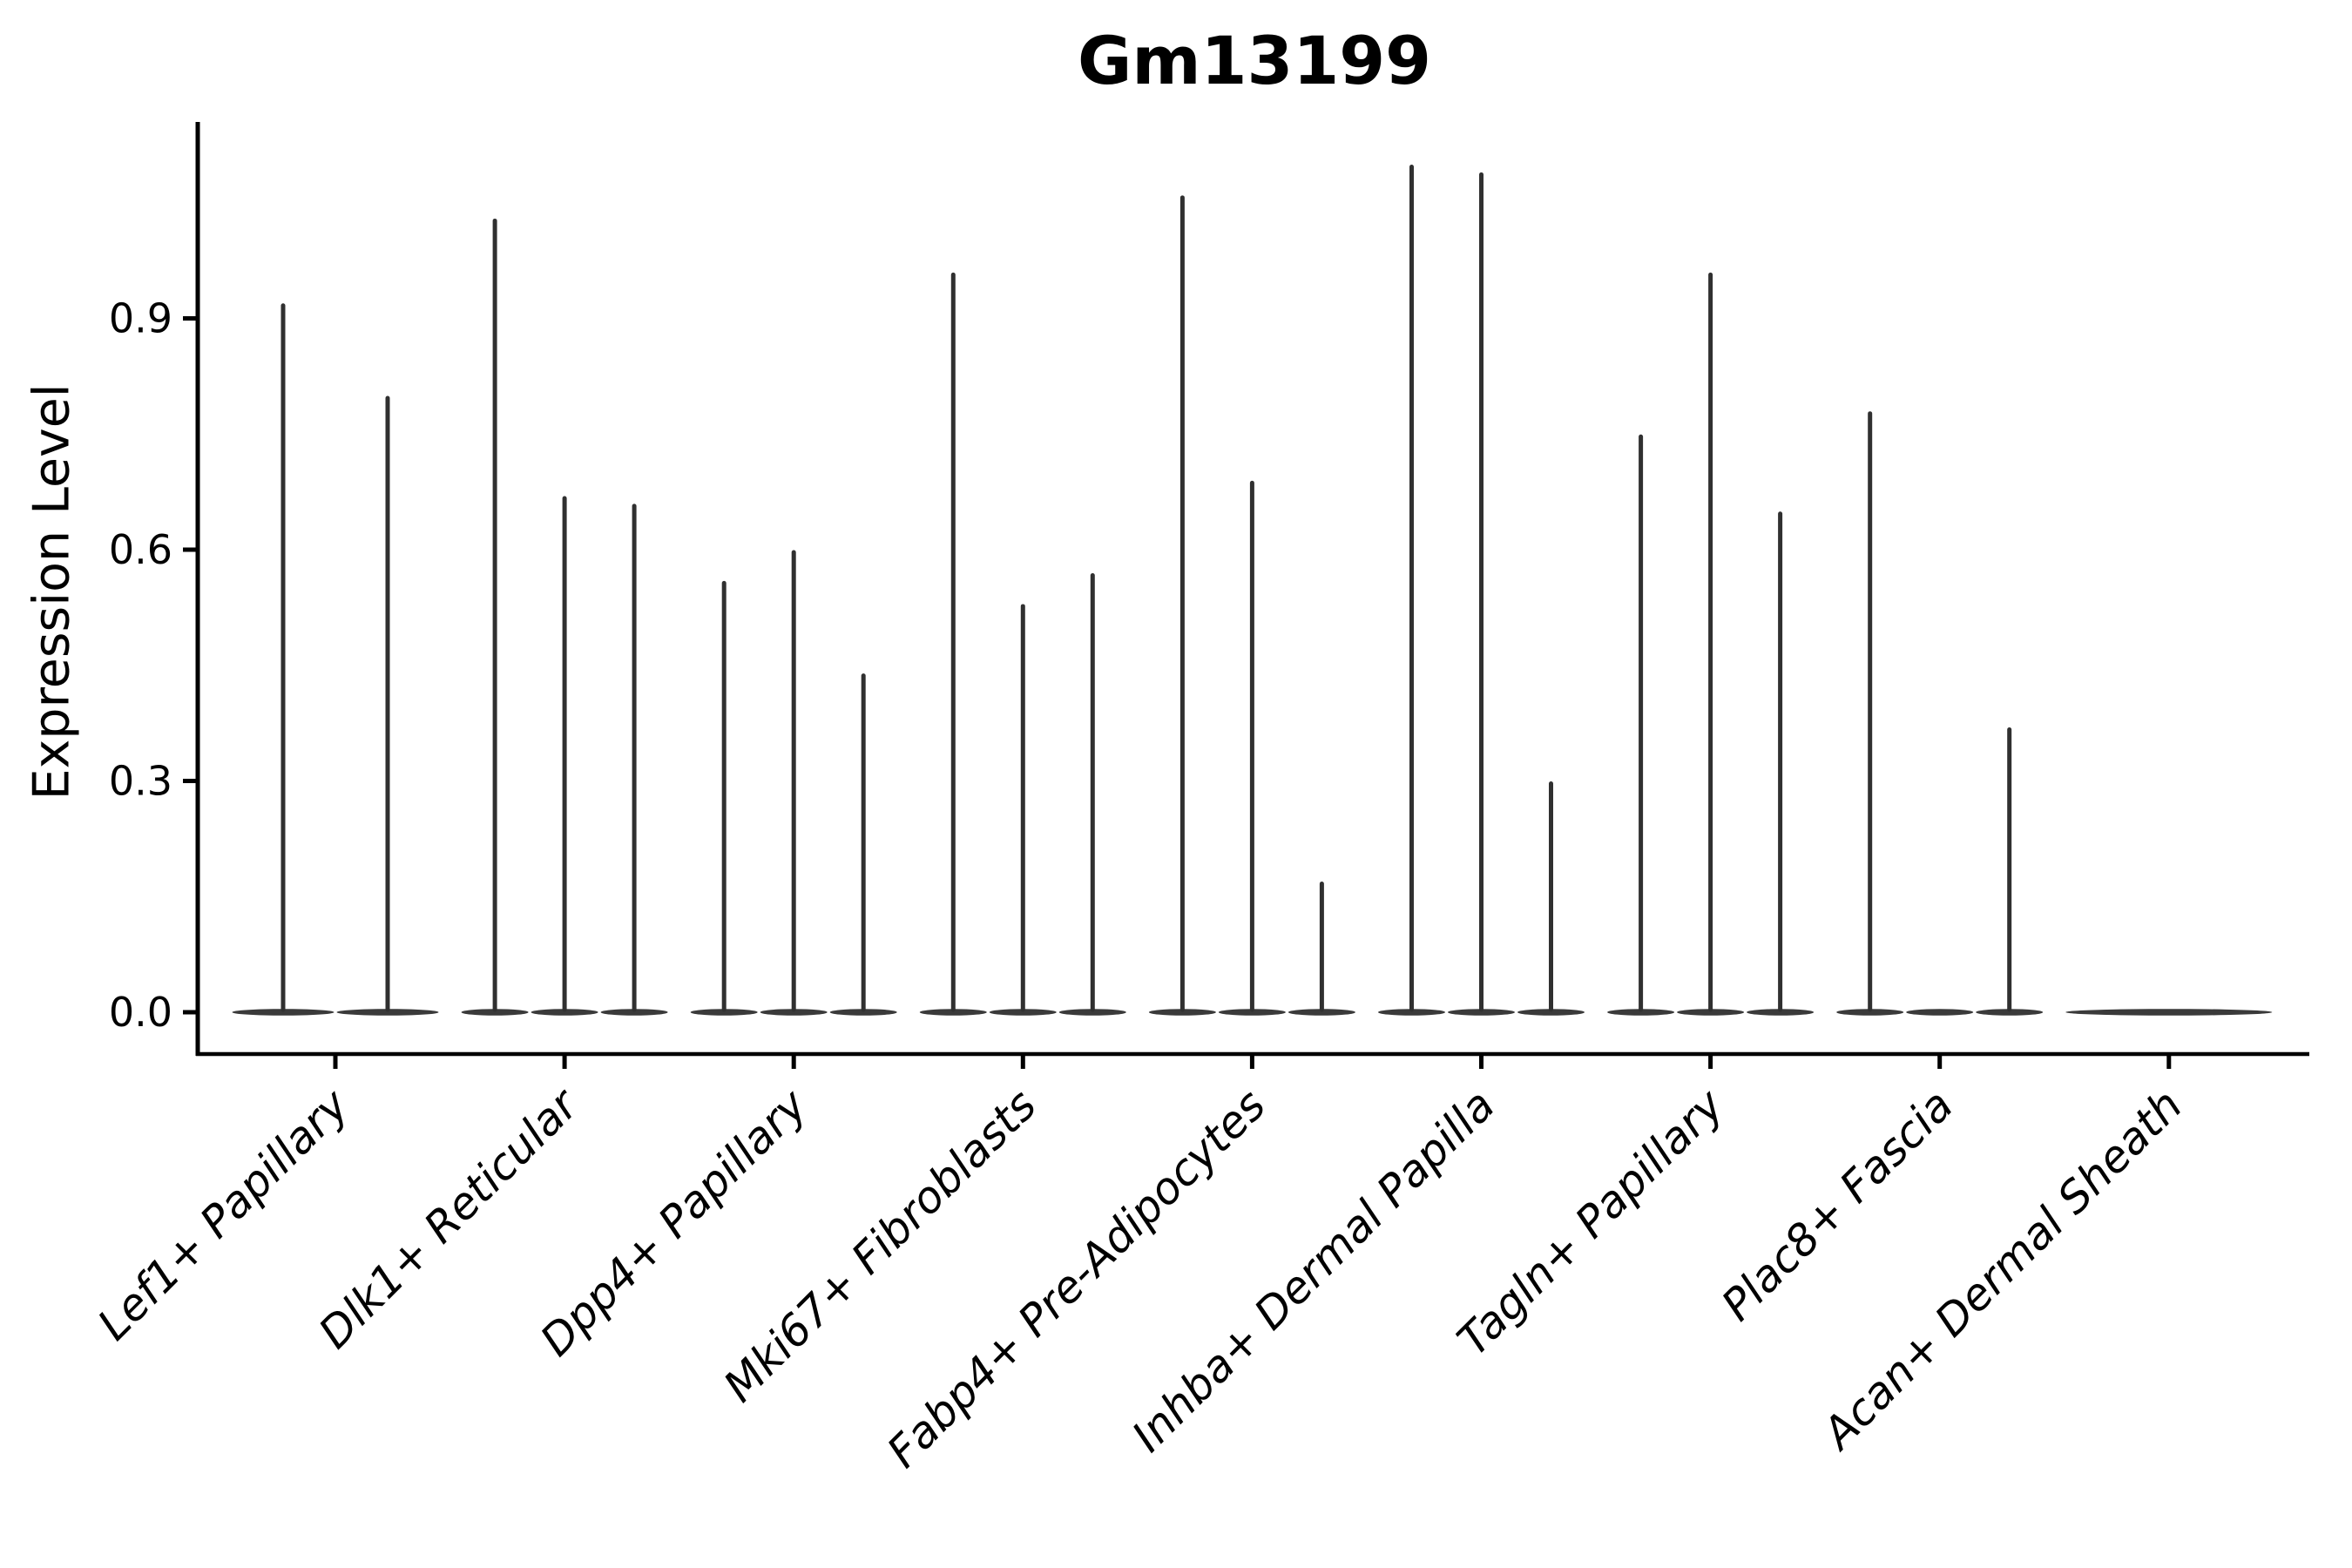 The image size is (2352, 1568). What do you see at coordinates (1313, 1270) in the screenshot?
I see `x-tick-label: Inhba+ Dermal Papilla` at bounding box center [1313, 1270].